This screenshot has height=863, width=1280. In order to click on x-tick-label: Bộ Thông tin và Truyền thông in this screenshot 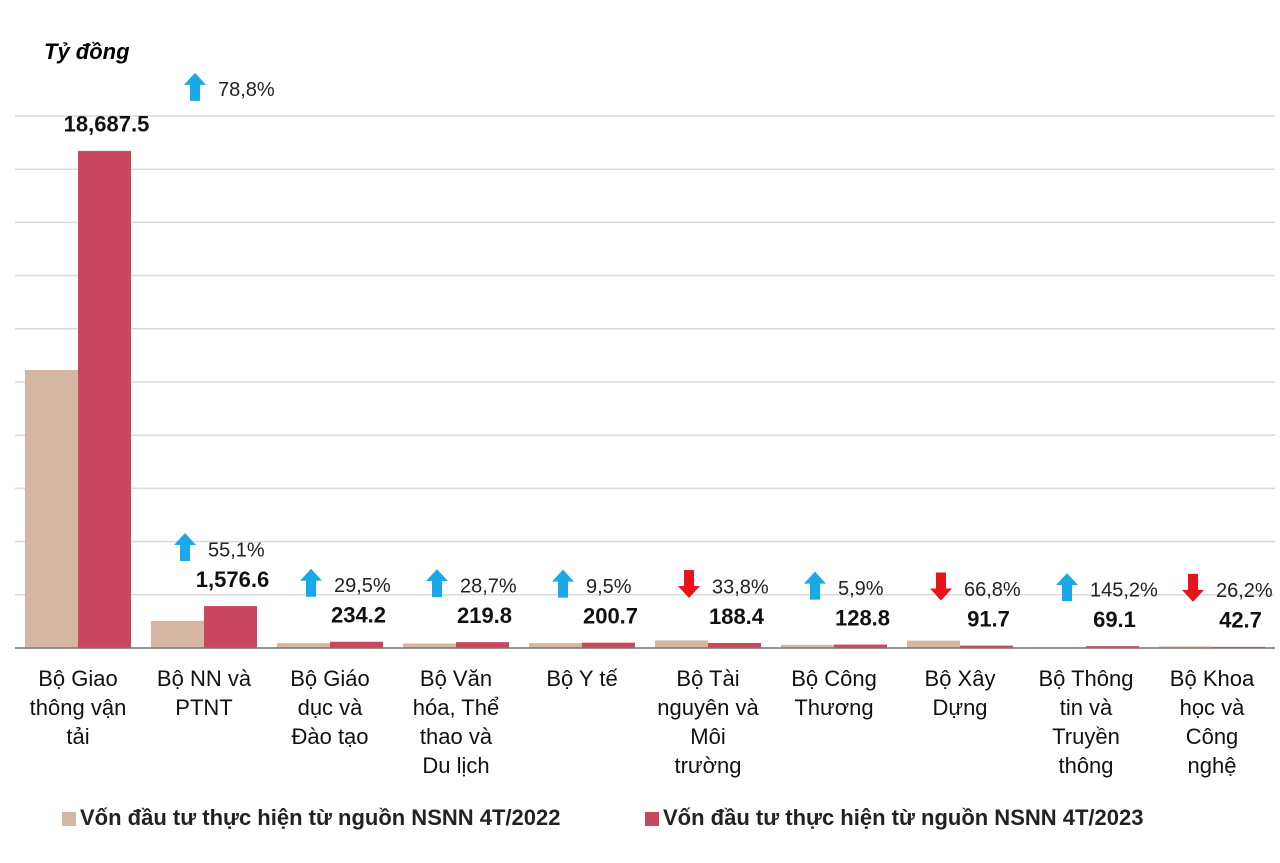, I will do `click(1086, 722)`.